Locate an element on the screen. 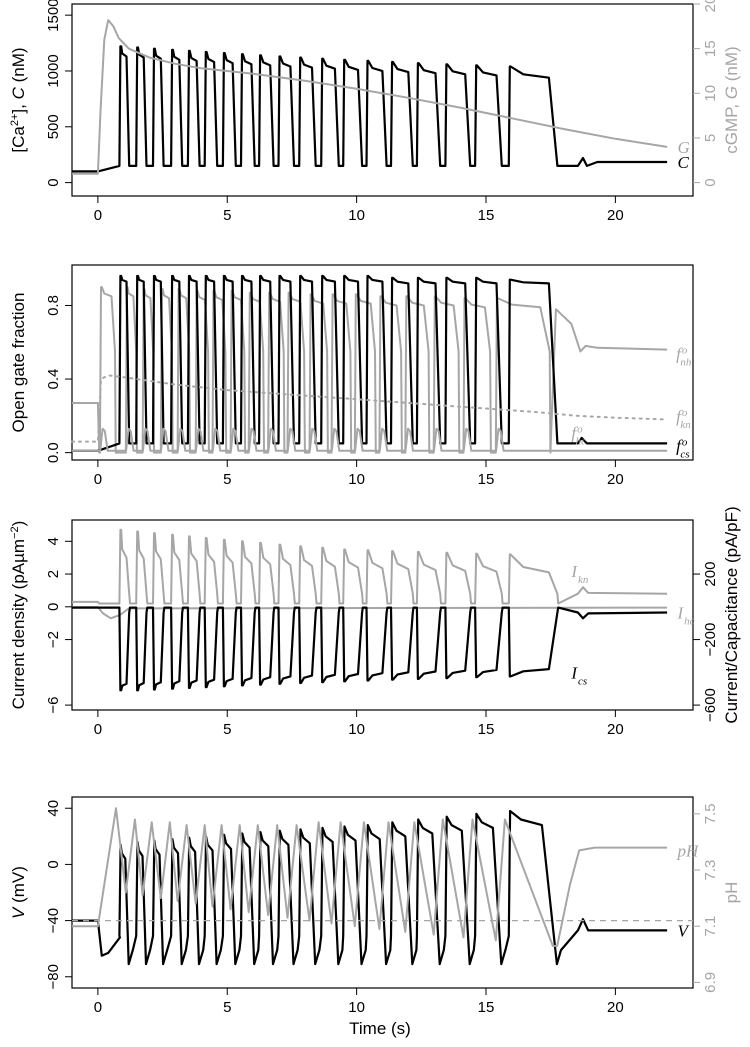  y-tick-label: 1500 is located at coordinates (53, 16).